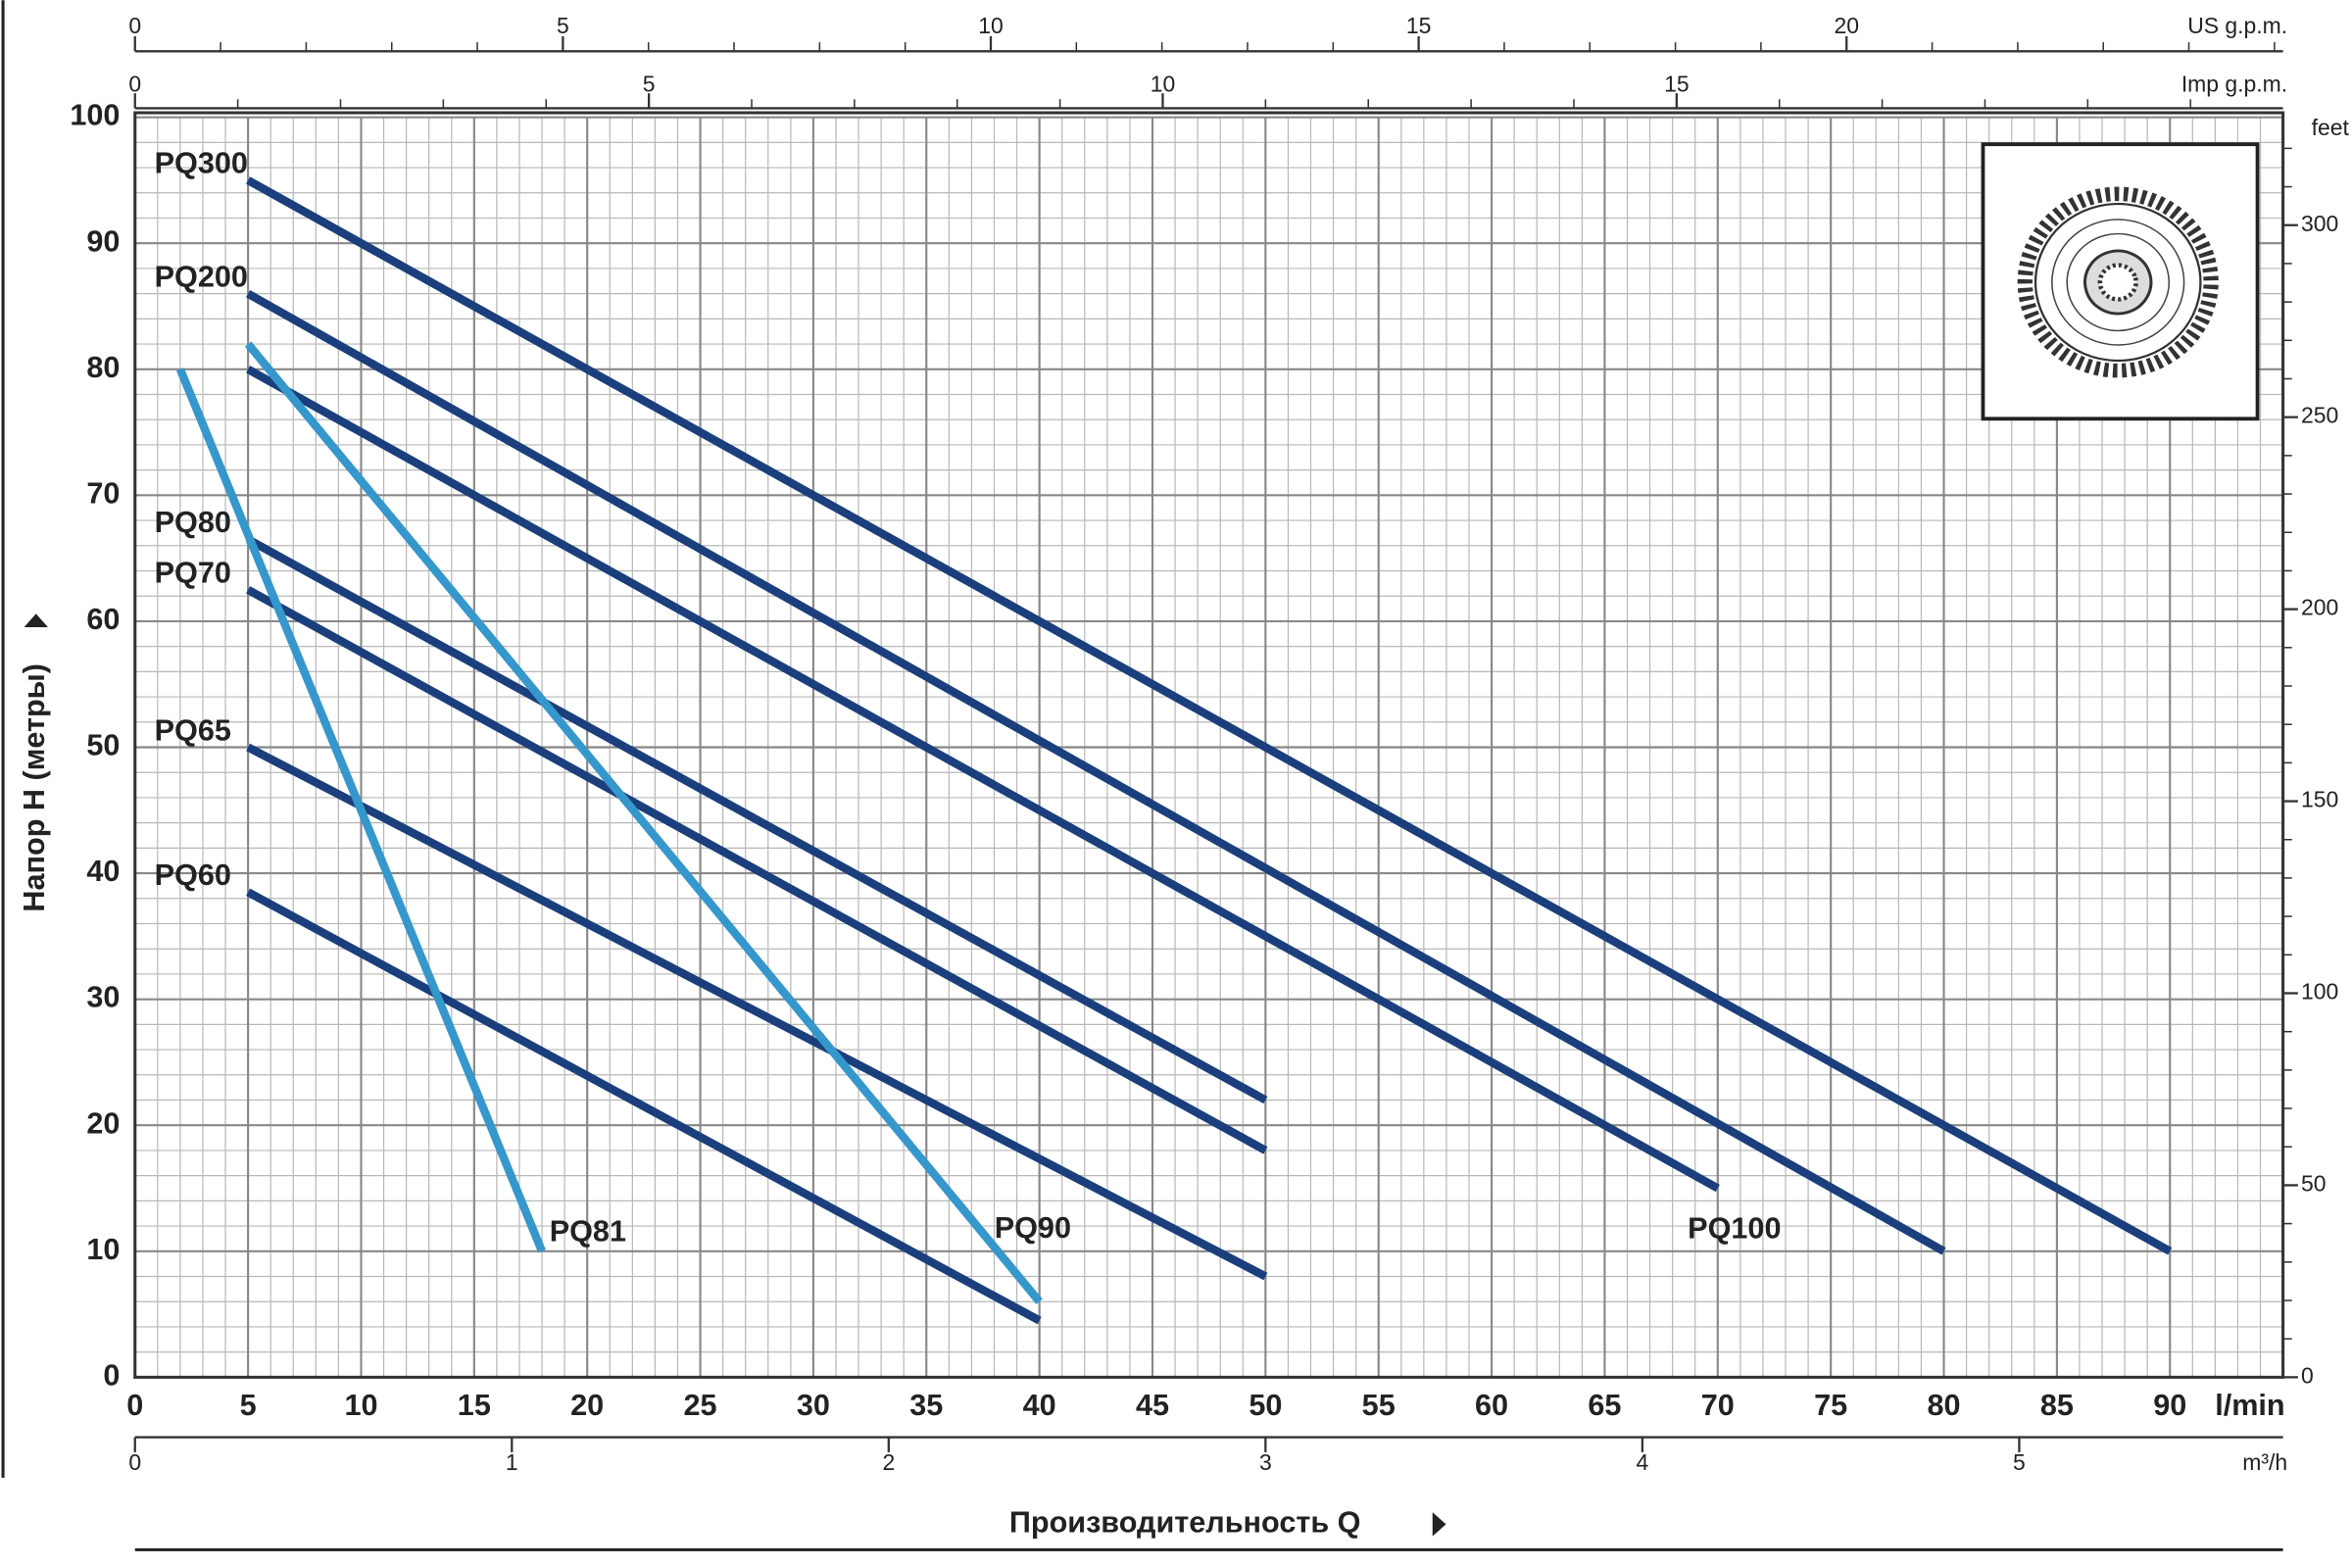  I want to click on axis-unit-label: US g.p.m., so click(2237, 25).